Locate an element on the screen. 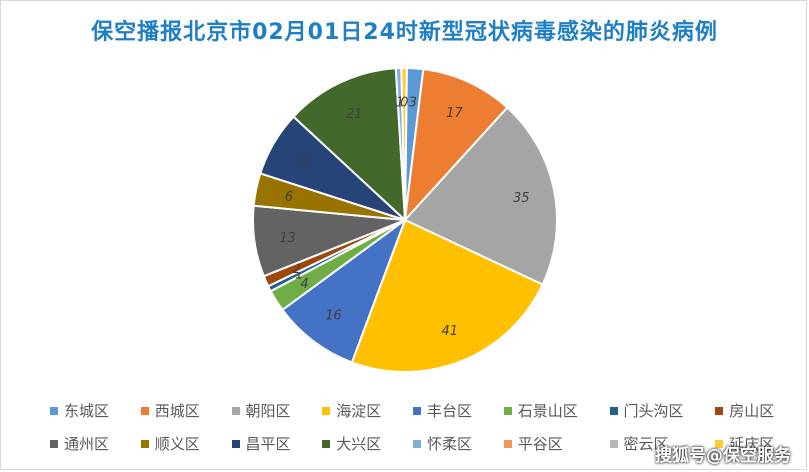 The image size is (809, 472). data-label-12: 1 is located at coordinates (400, 103).